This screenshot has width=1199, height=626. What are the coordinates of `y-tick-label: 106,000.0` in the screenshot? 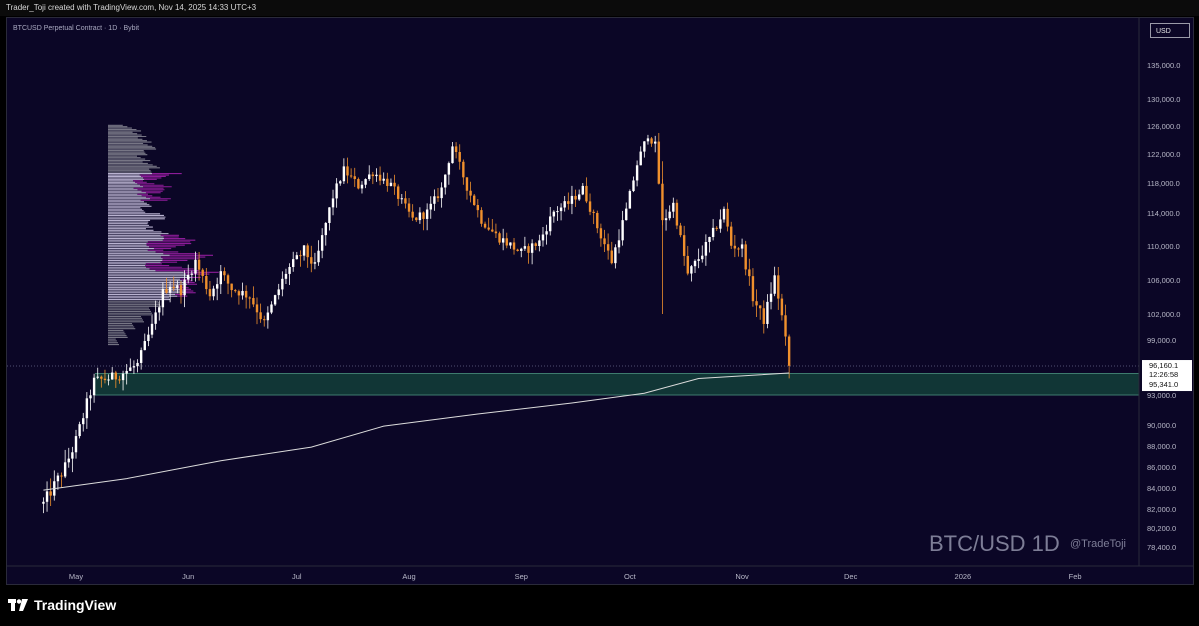 It's located at (1163, 280).